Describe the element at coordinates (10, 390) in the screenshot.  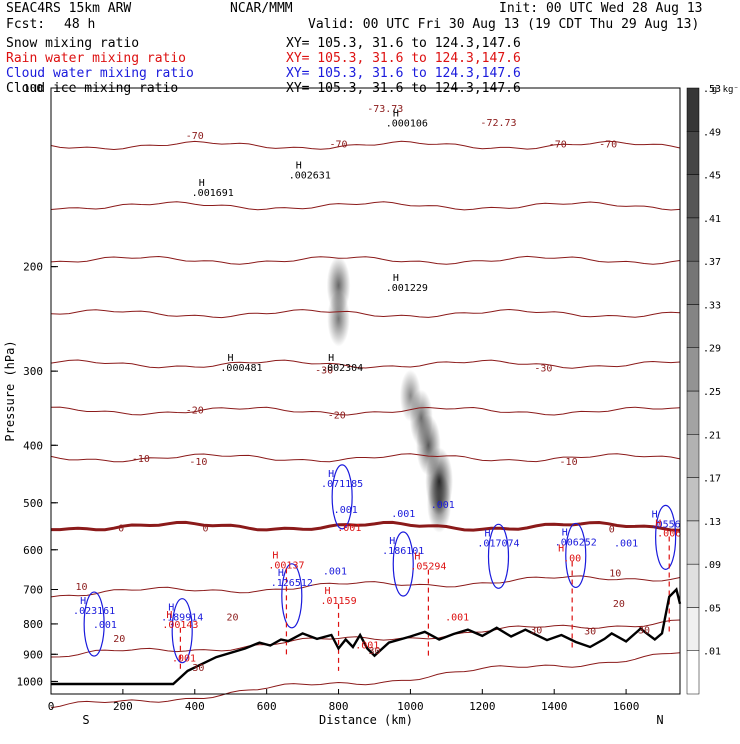
I see `y-axis-title: Pressure (hPa)` at that location.